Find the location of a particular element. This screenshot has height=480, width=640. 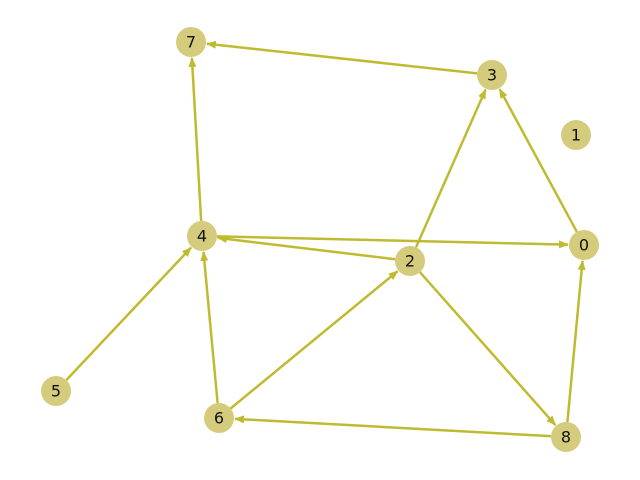

node-4: 4 is located at coordinates (202, 236).